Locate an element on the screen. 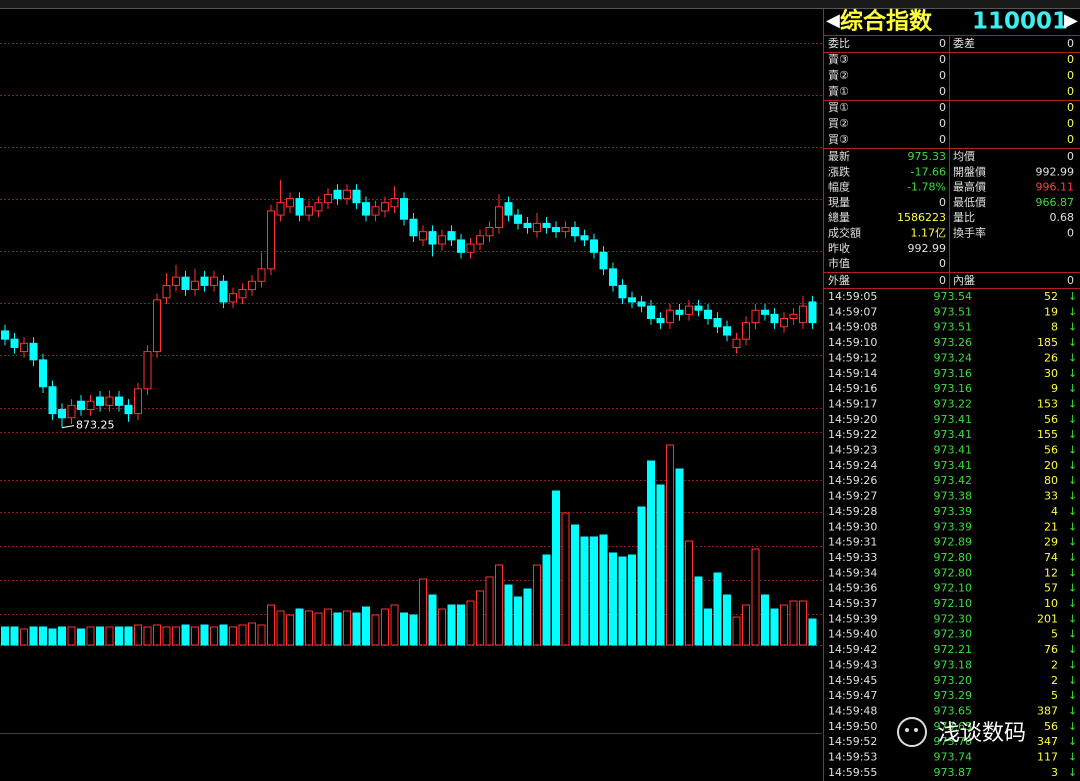  trade-time: 14:59:37 is located at coordinates (852, 603).